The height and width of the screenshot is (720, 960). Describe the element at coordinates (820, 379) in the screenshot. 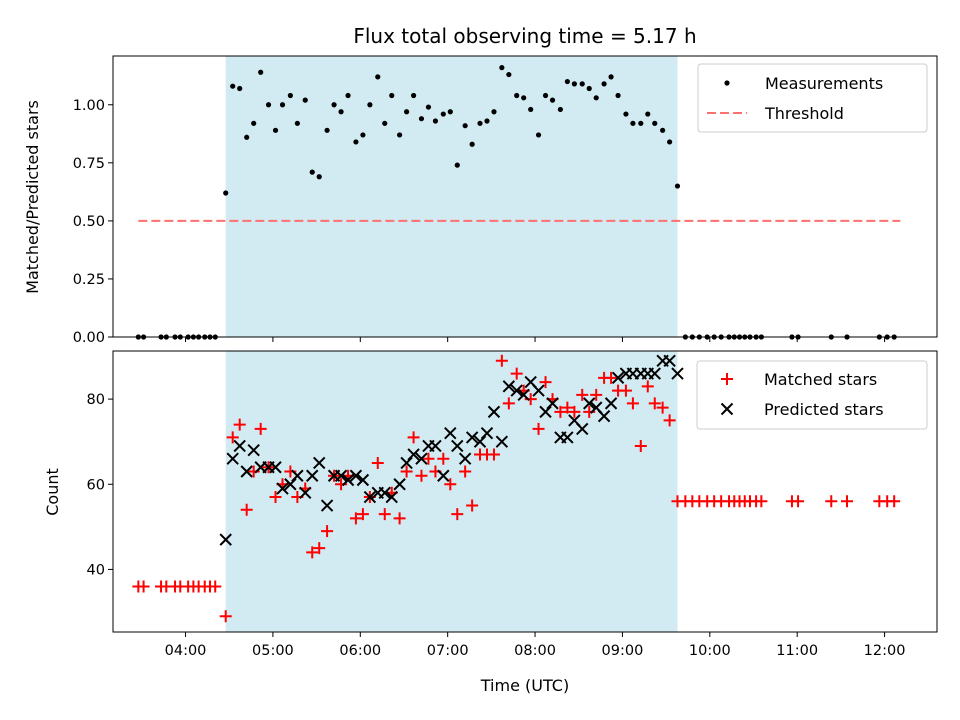

I see `legend-matched-label: Matched stars` at that location.